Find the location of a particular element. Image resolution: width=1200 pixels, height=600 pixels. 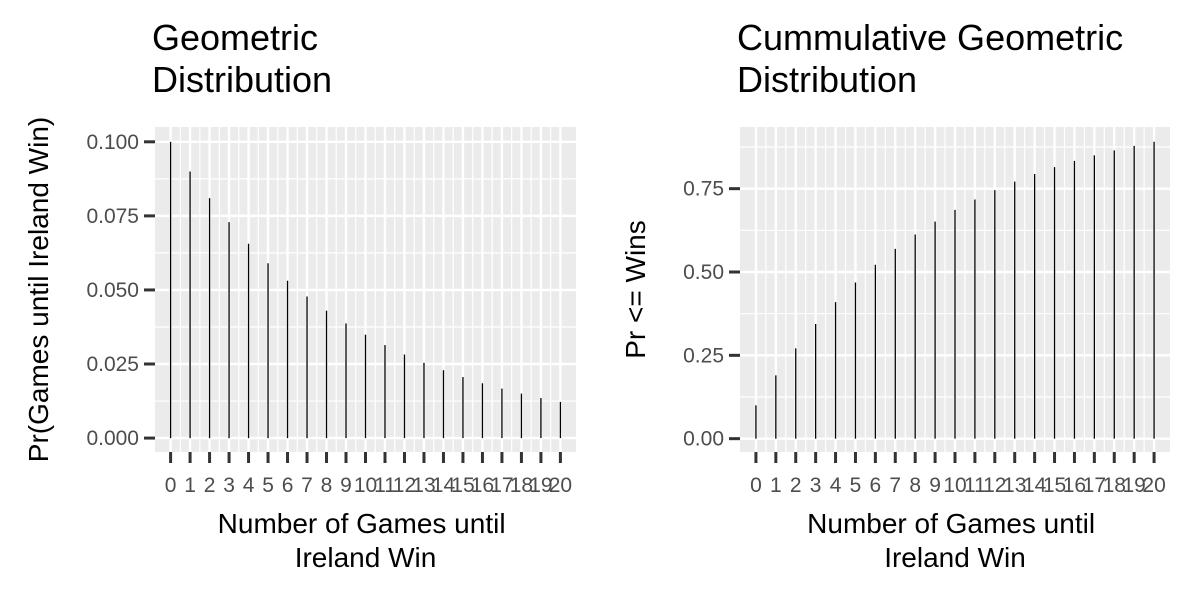

y-tick-label: 0.100 is located at coordinates (112, 142).